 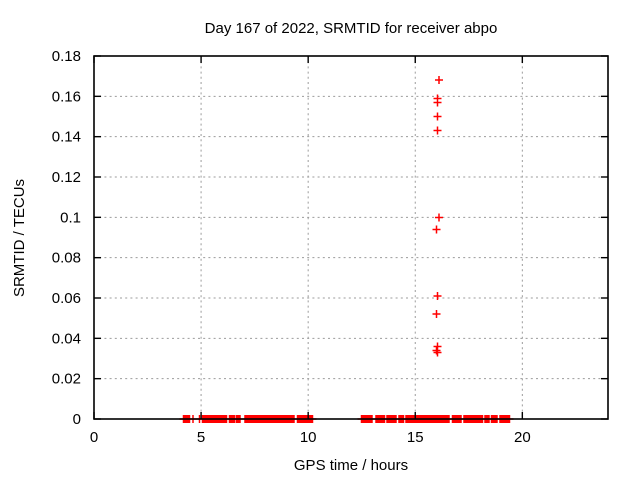 I want to click on y-tick-labels: 0 0.02 0.04 0.06 0.08 0.1 0.12 0.14 0.16 0.18, so click(x=66, y=238).